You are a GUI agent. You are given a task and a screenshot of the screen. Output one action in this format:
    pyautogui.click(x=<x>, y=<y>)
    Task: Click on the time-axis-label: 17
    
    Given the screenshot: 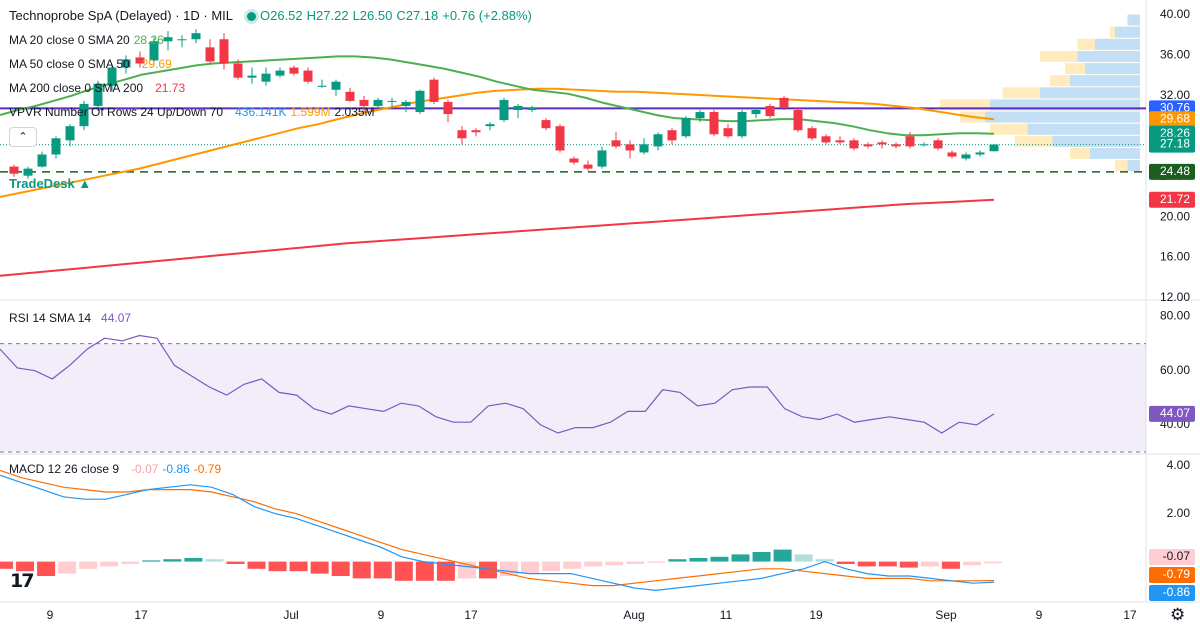 What is the action you would take?
    pyautogui.click(x=471, y=615)
    